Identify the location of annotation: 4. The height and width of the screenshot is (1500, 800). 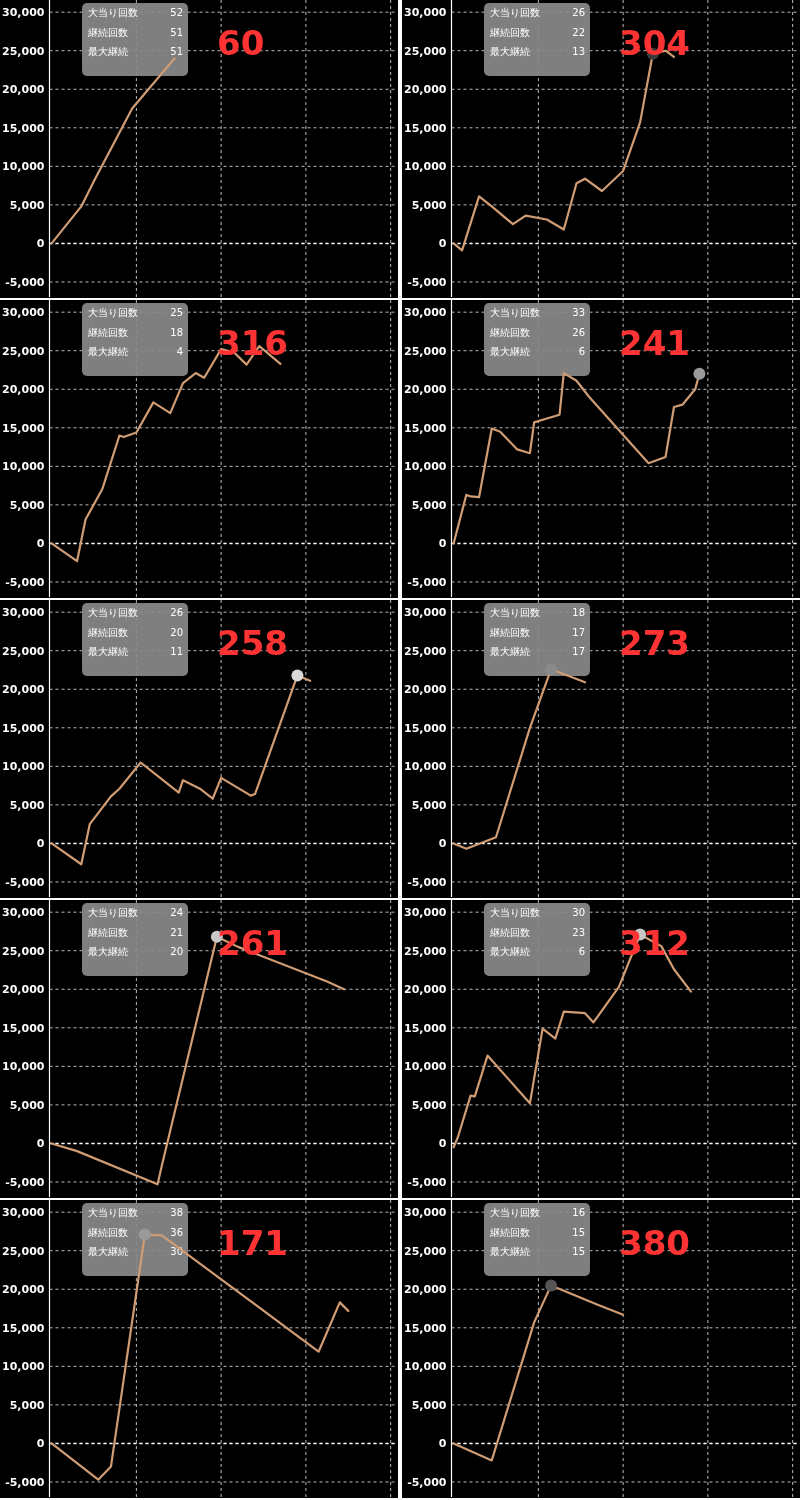
(179, 351).